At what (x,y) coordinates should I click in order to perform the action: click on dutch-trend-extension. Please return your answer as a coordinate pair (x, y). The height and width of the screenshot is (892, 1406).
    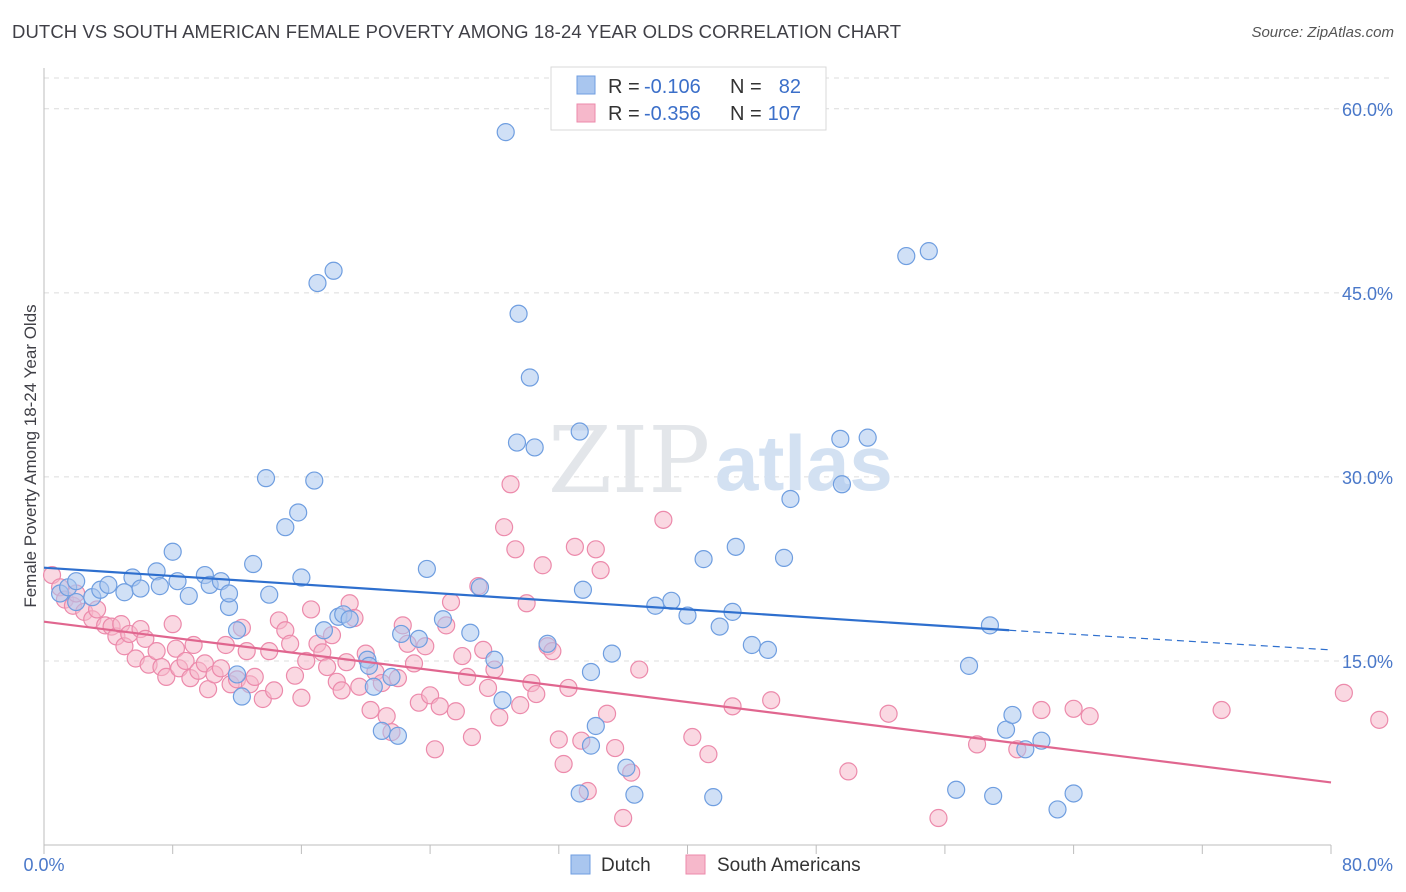
    Looking at the image, I should click on (1170, 640).